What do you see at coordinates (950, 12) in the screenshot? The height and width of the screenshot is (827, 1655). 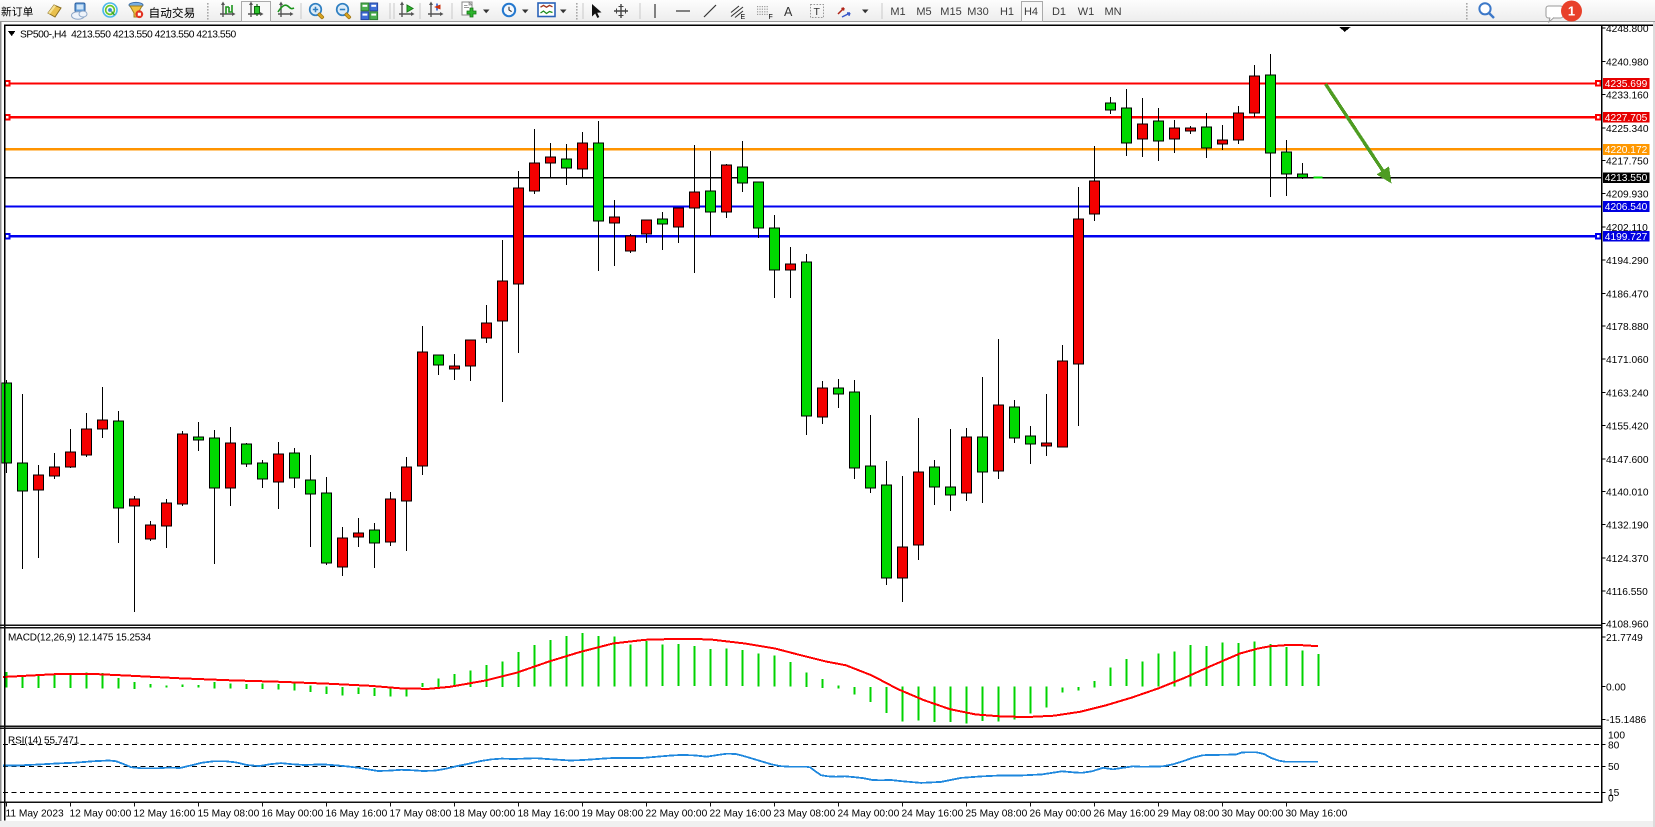 I see `svg-text: M15` at bounding box center [950, 12].